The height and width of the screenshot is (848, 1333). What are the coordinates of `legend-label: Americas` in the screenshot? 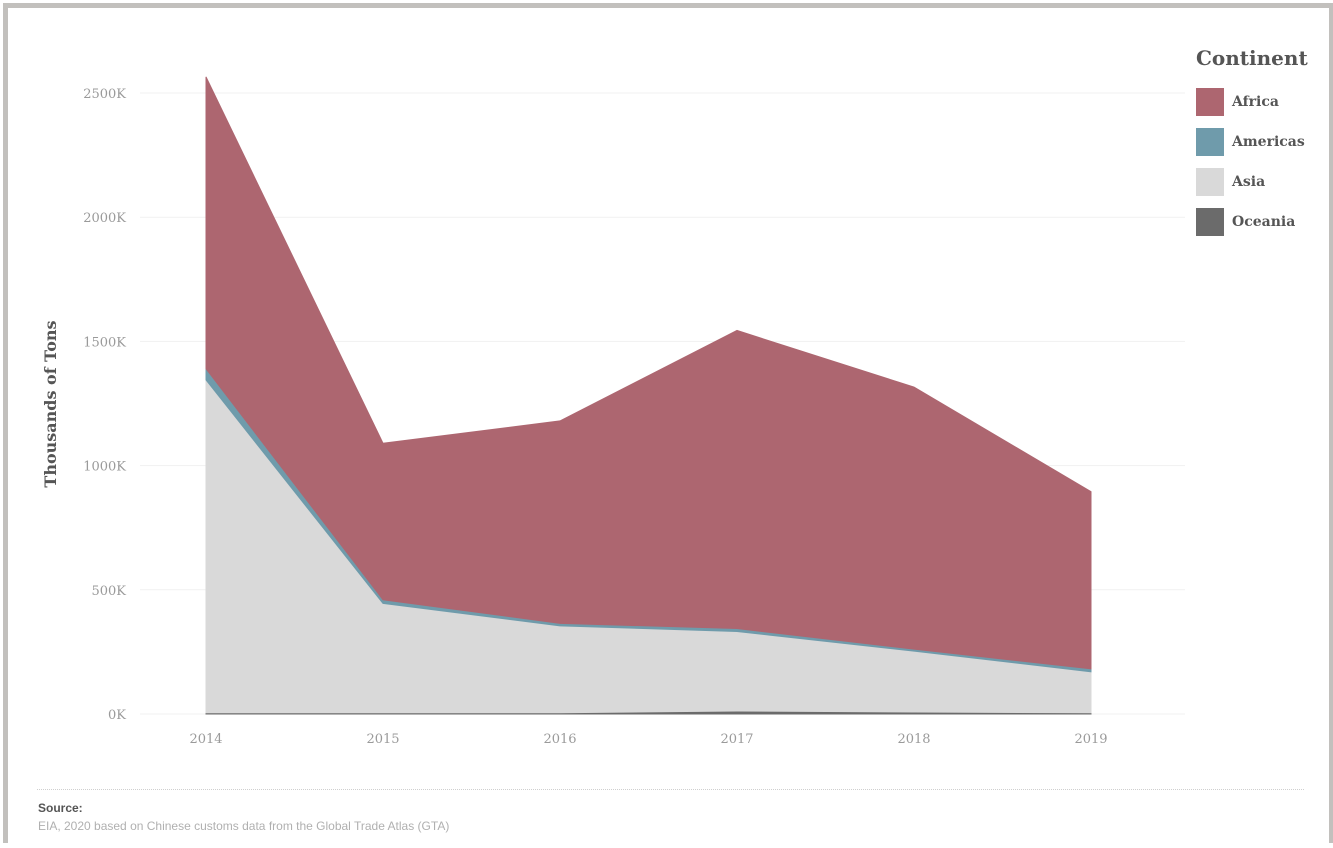 It's located at (1268, 142).